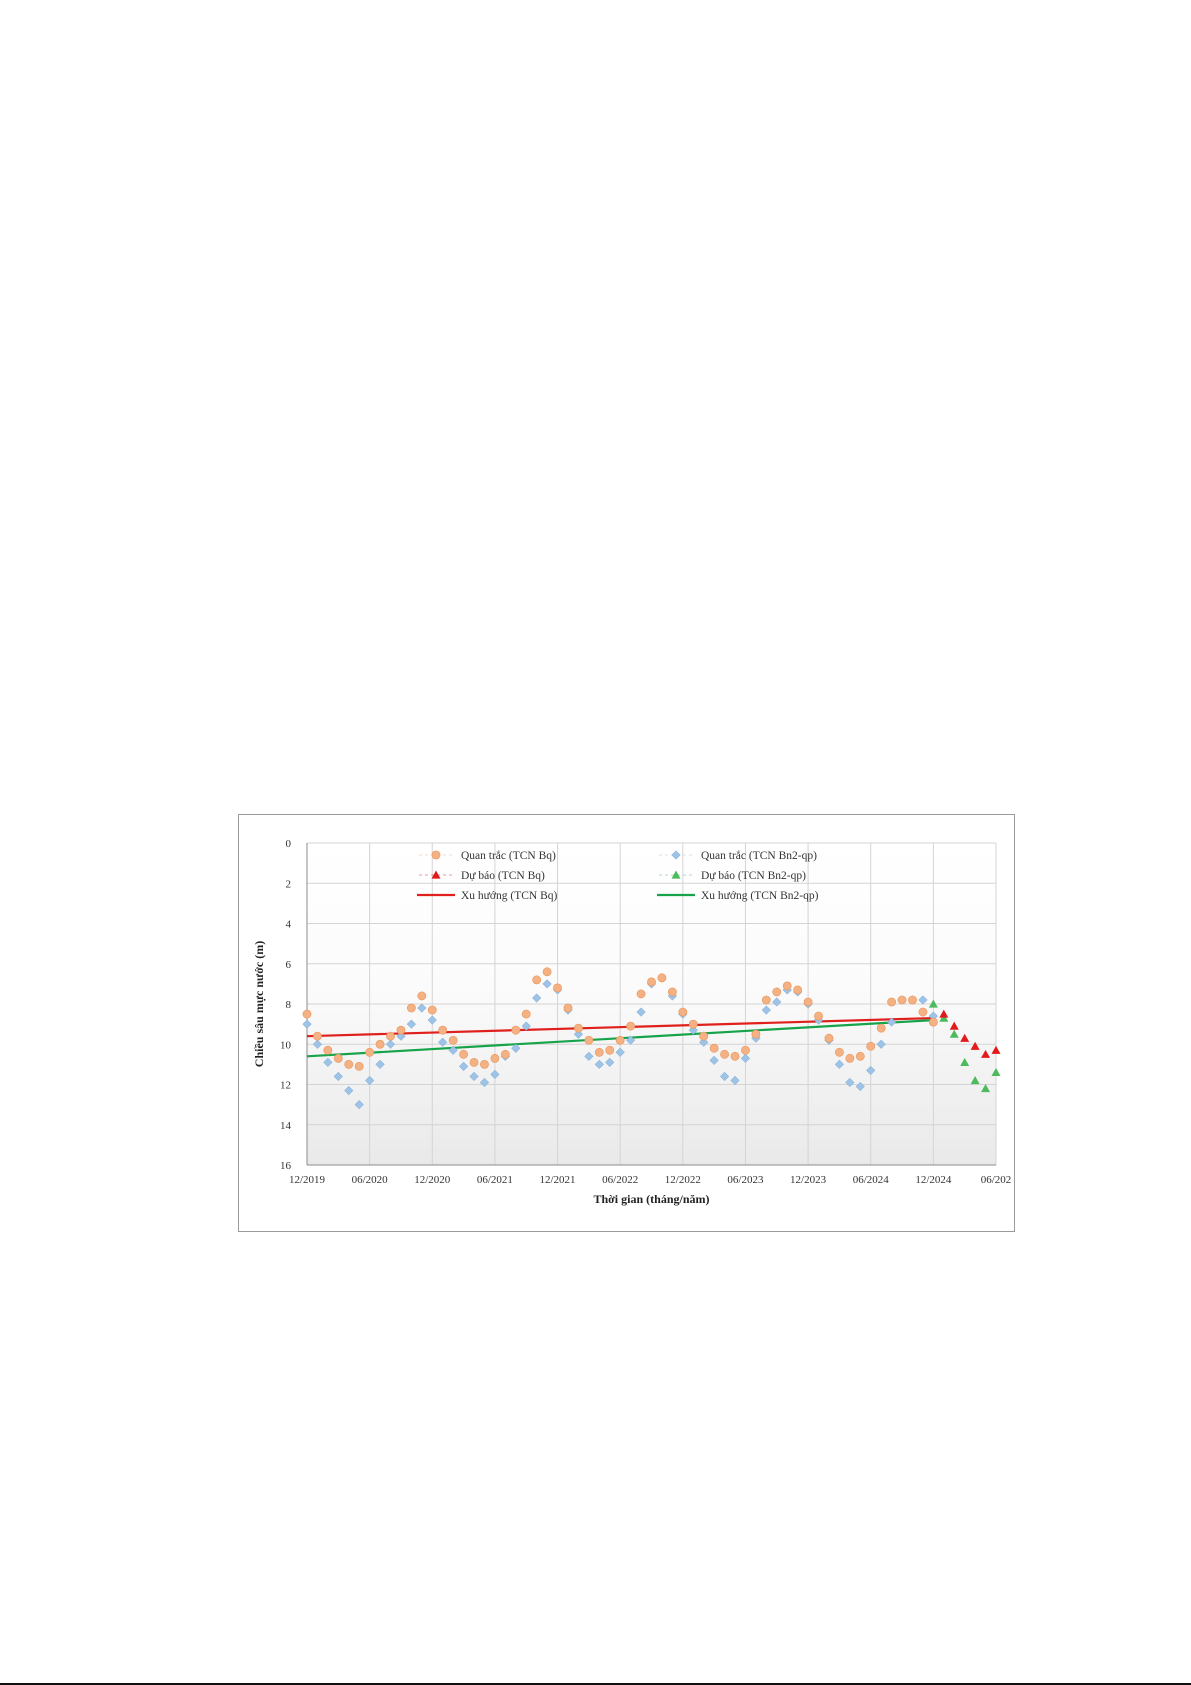 The image size is (1191, 1685). I want to click on x-tick-label: 06/2021, so click(495, 1180).